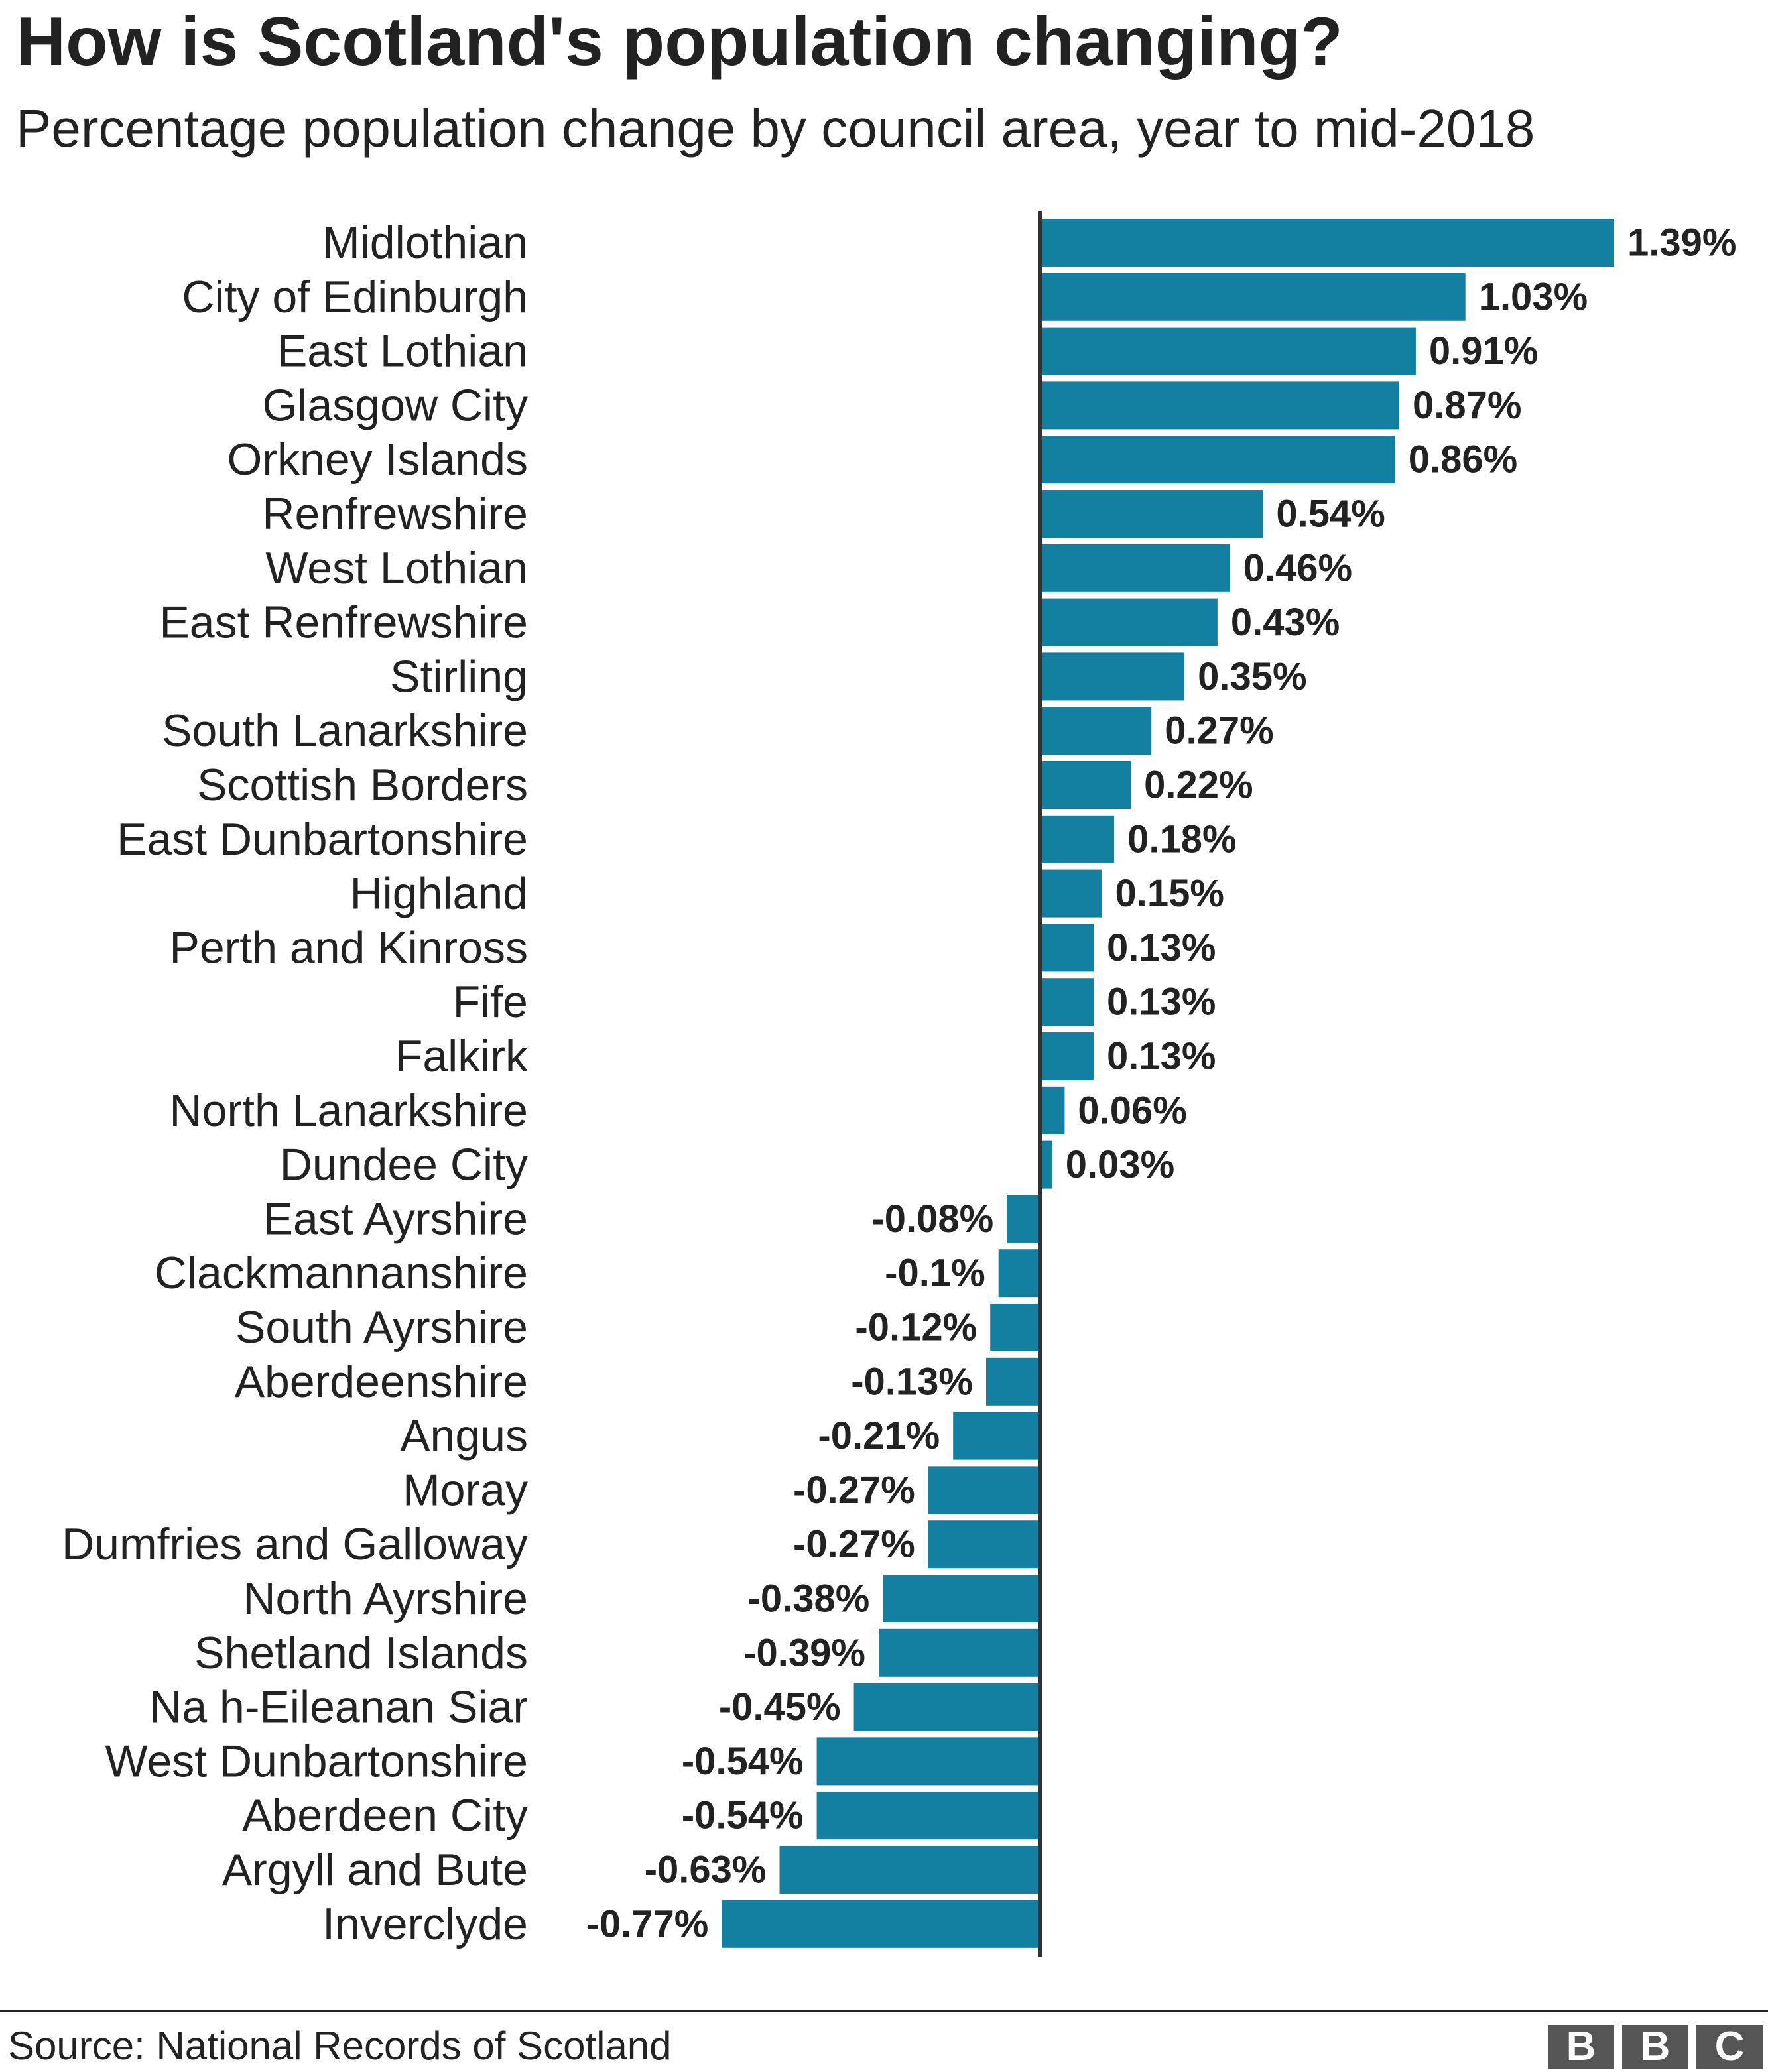 This screenshot has height=2072, width=1768. What do you see at coordinates (1463, 459) in the screenshot?
I see `value-label: 0.86%` at bounding box center [1463, 459].